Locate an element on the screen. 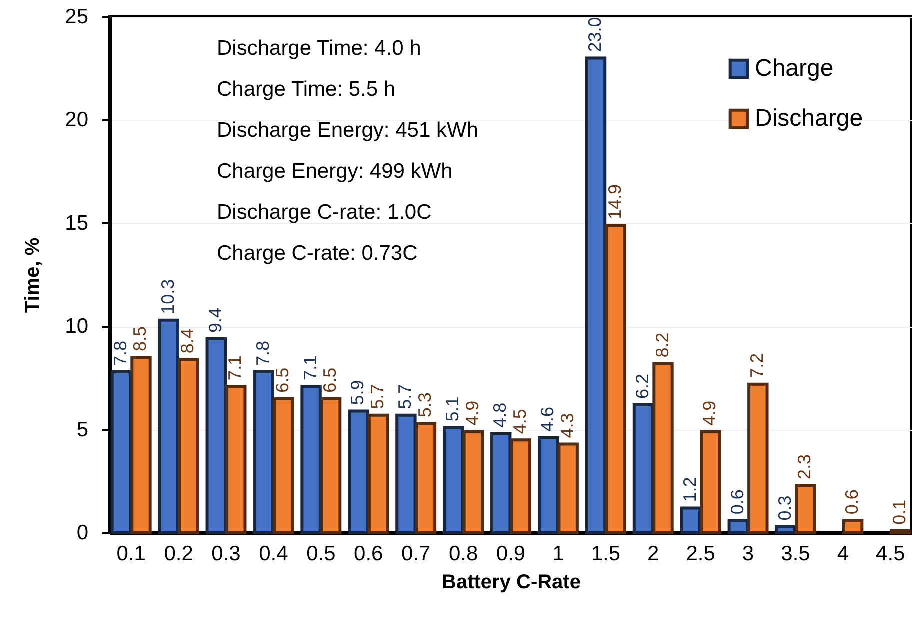  data-label: 10.3 is located at coordinates (168, 296).